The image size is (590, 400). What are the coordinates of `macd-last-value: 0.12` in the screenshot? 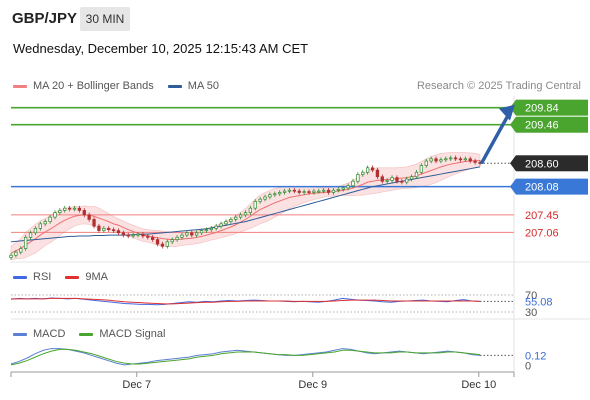 It's located at (535, 356).